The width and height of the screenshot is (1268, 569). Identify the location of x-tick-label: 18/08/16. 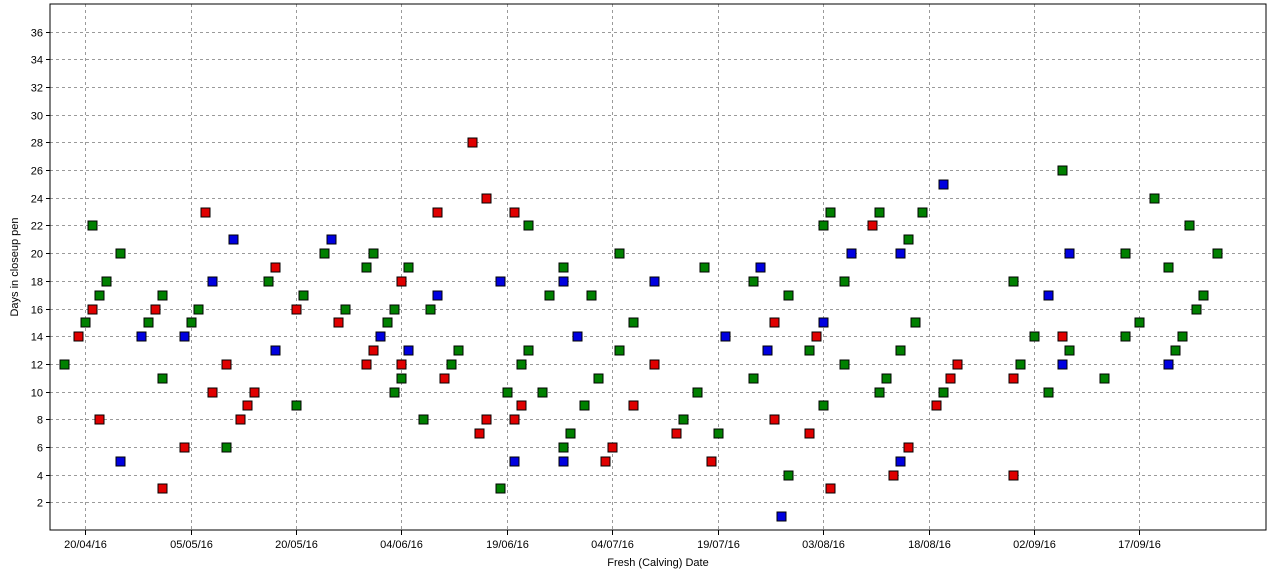
(929, 545).